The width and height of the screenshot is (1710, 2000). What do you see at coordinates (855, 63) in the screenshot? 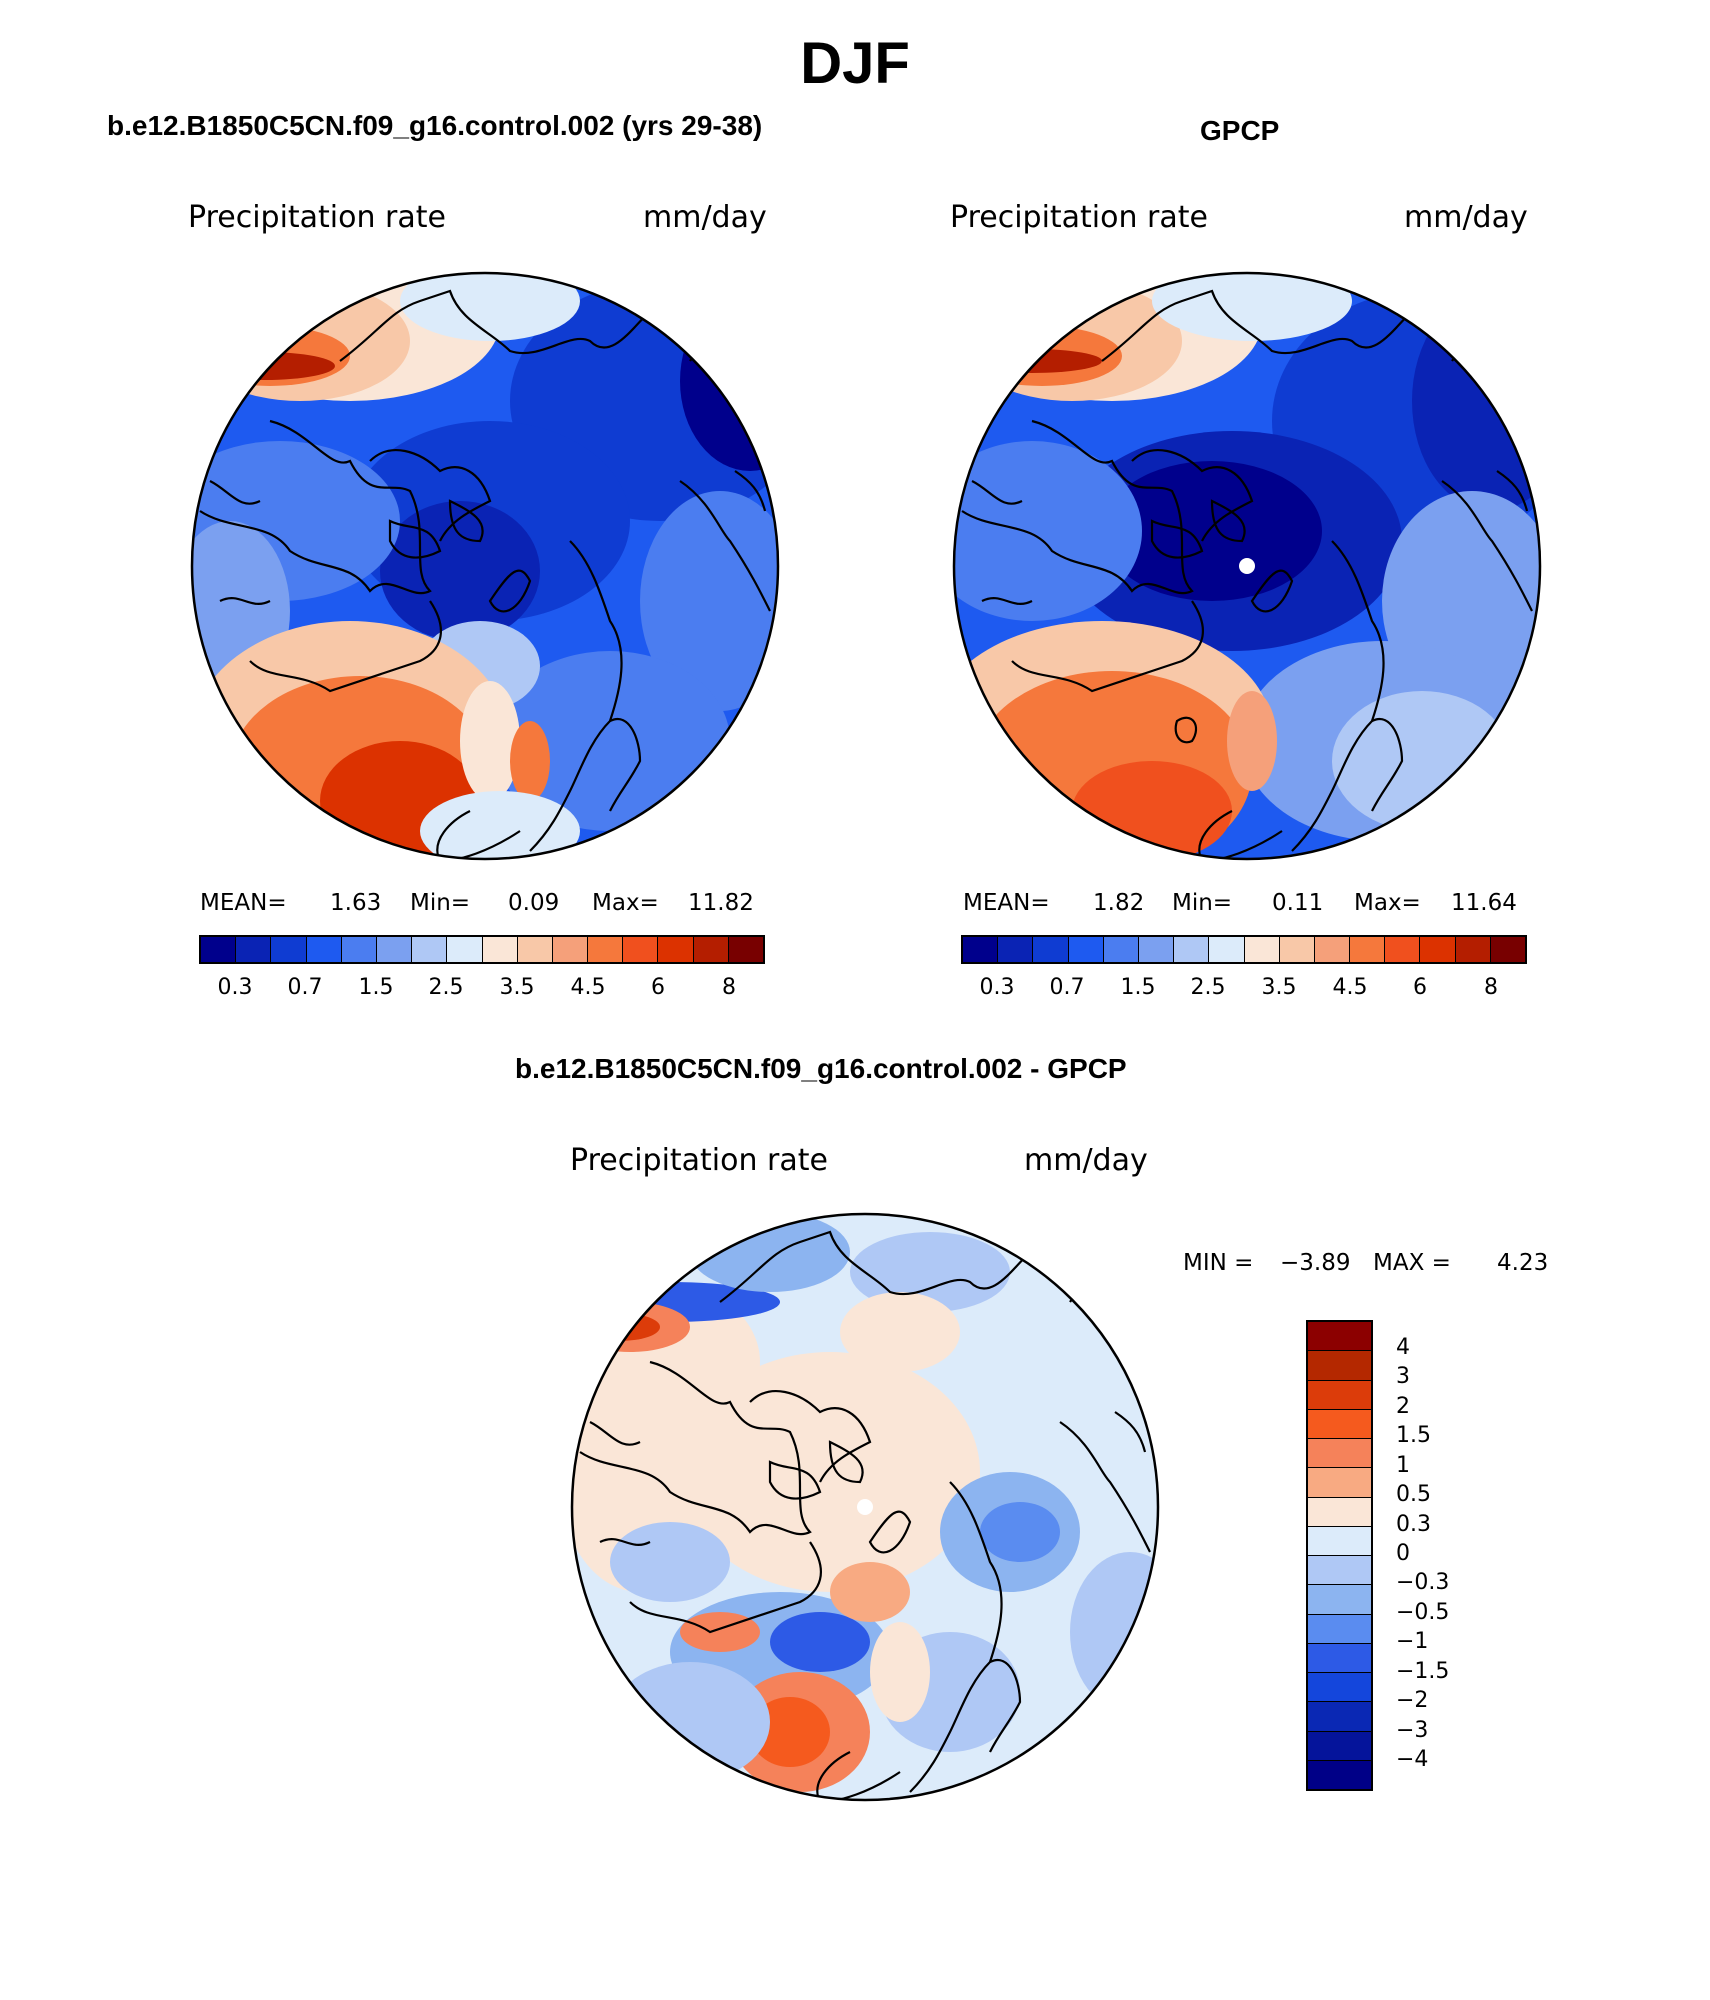
I see `main-title: DJF` at bounding box center [855, 63].